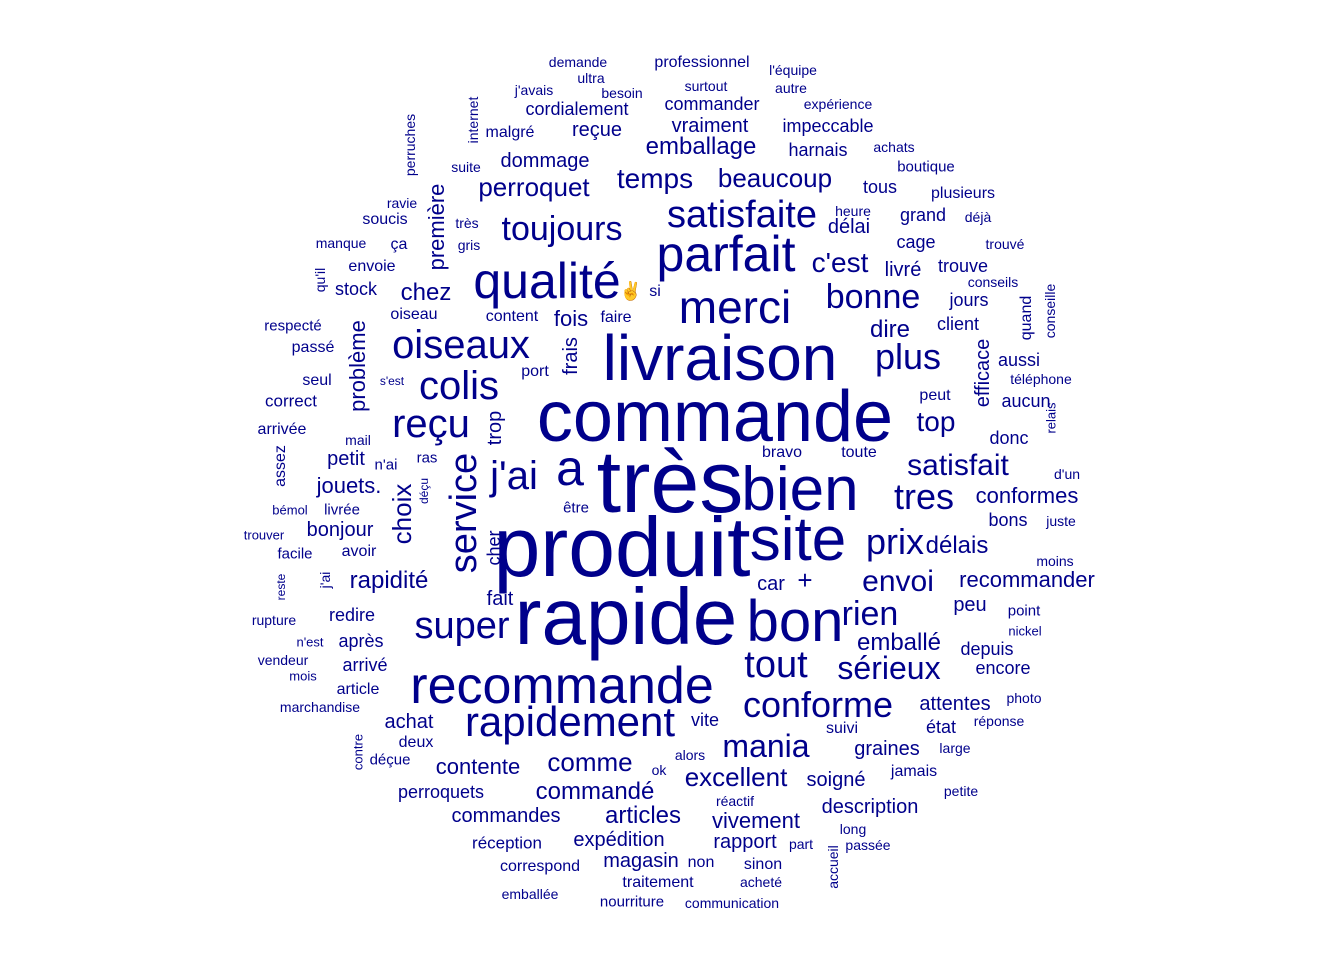 The width and height of the screenshot is (1344, 960). Describe the element at coordinates (436, 227) in the screenshot. I see `cloud-word: première` at that location.